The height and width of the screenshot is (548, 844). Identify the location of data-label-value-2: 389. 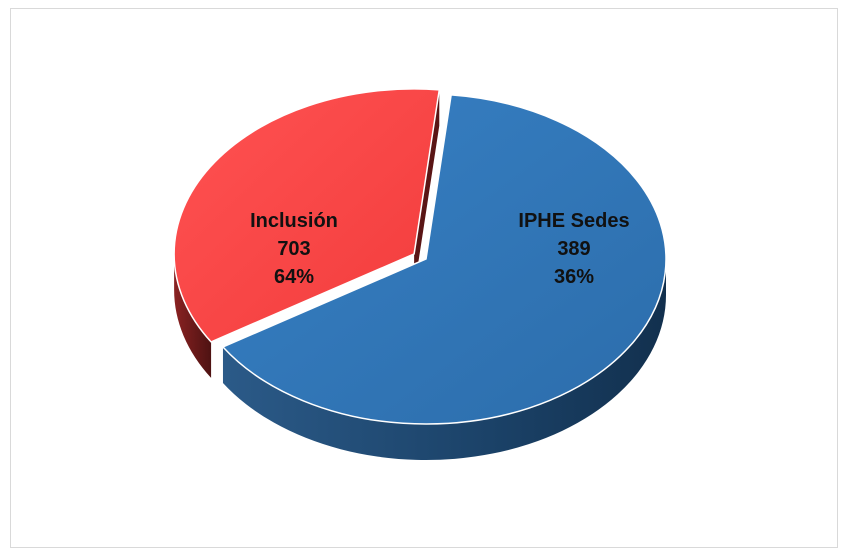
(573, 249).